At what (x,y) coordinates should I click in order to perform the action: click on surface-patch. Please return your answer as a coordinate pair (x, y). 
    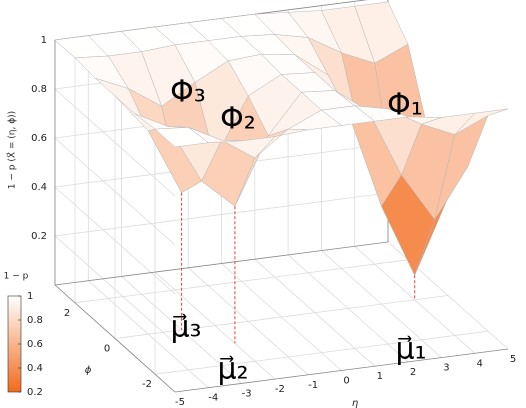
    Looking at the image, I should click on (181, 137).